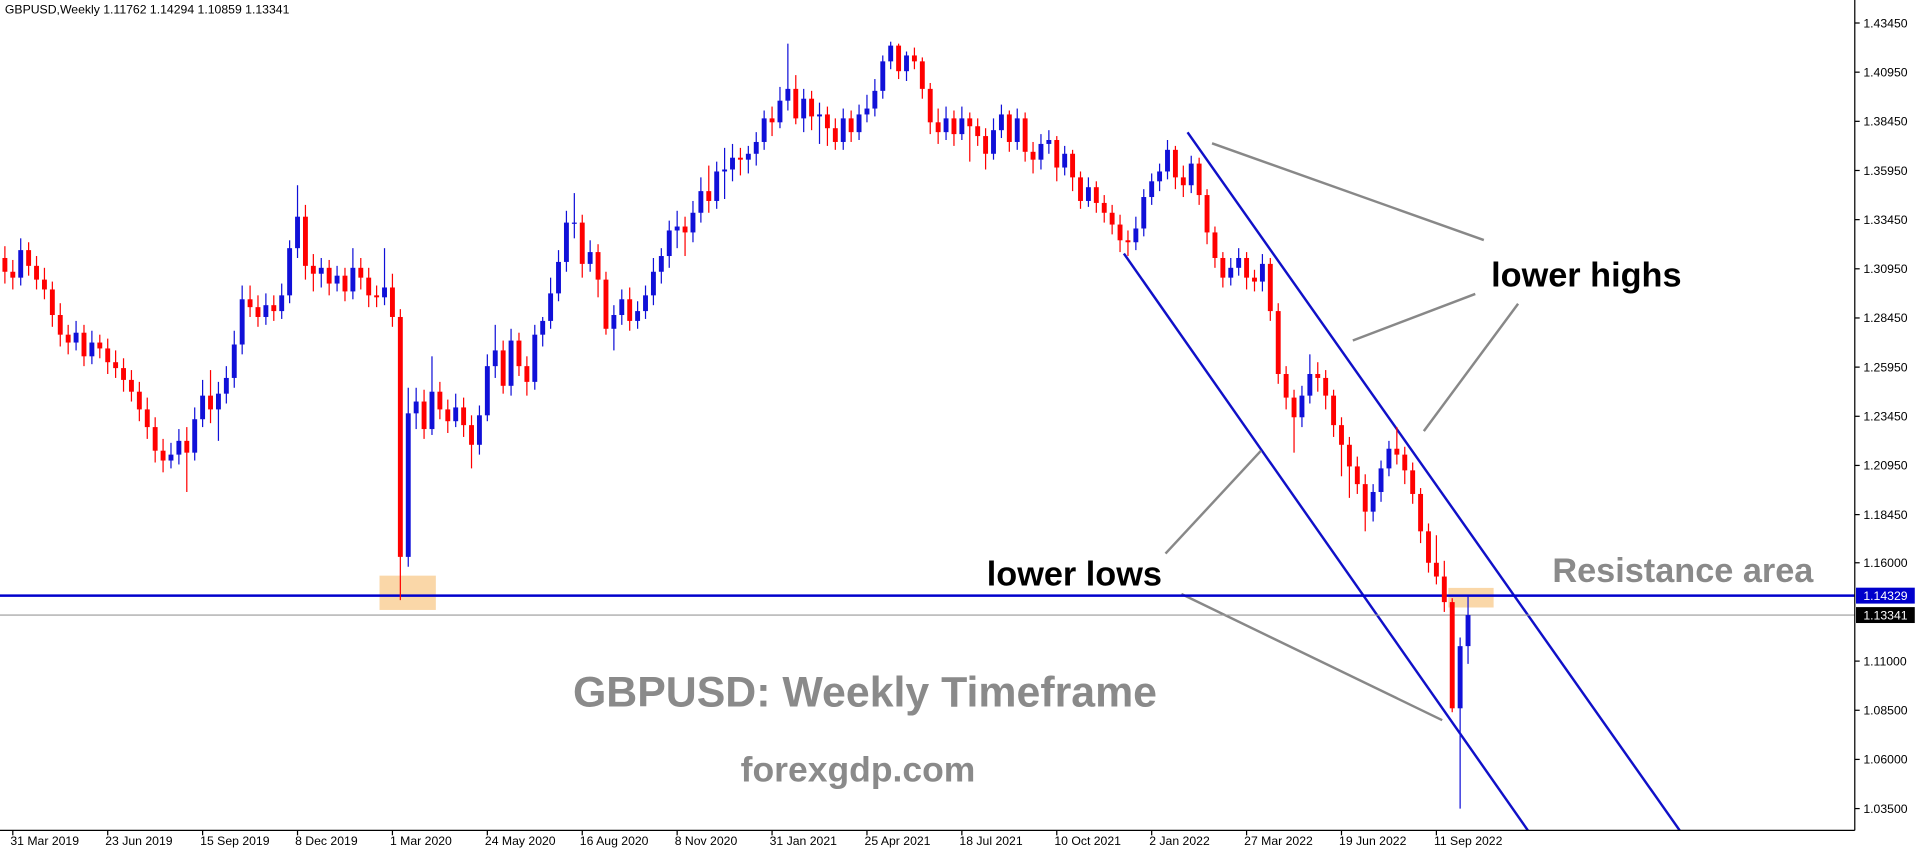 The image size is (1916, 850). What do you see at coordinates (1885, 417) in the screenshot?
I see `y-tick-label: 1.23450` at bounding box center [1885, 417].